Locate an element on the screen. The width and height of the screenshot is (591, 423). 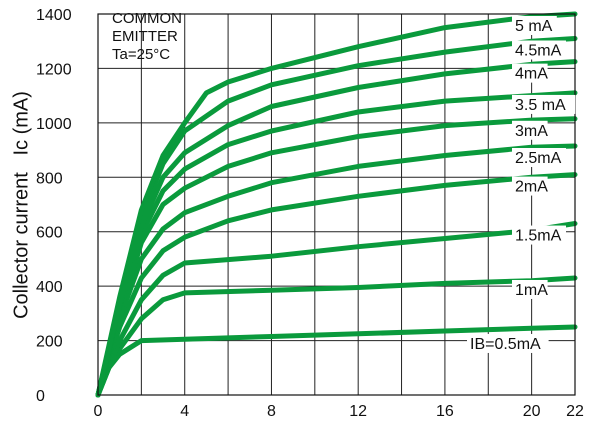
annotation-line-2: EMITTER is located at coordinates (145, 36).